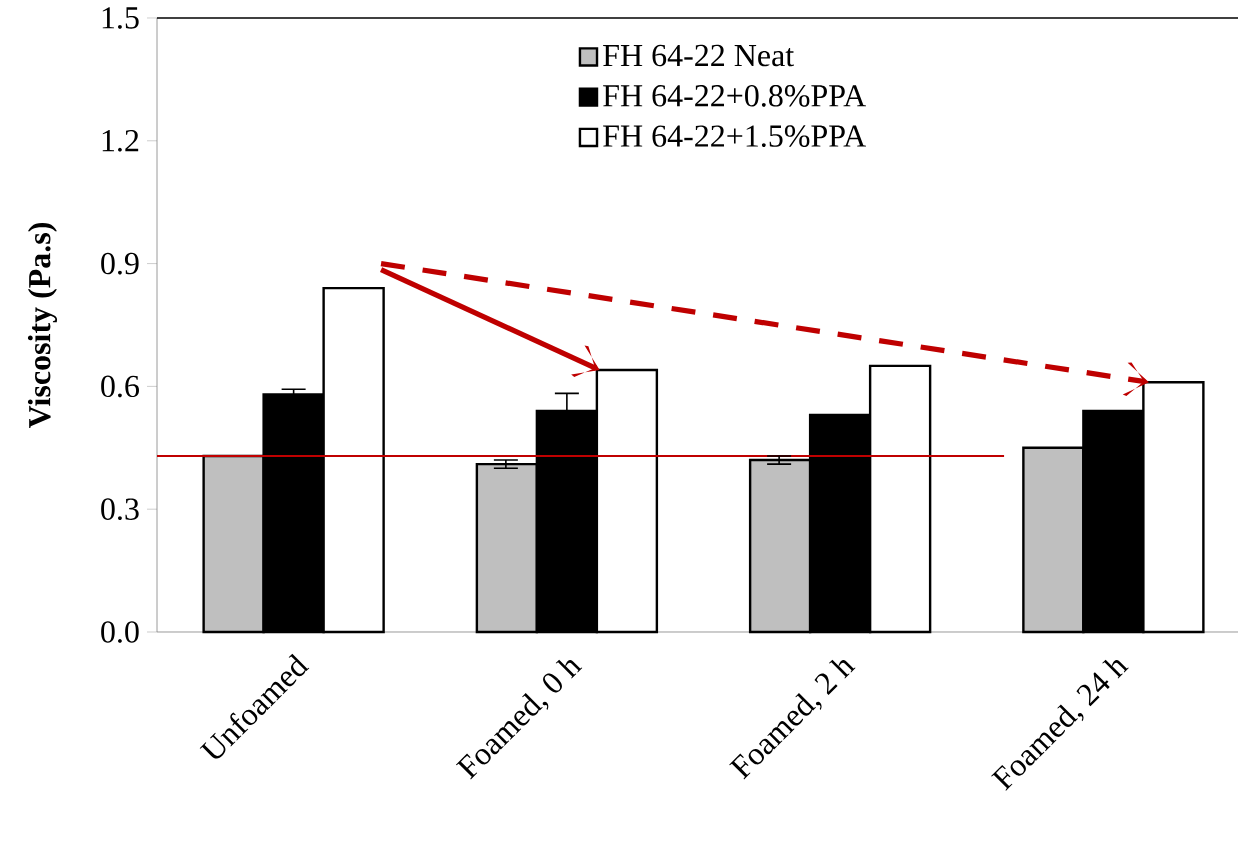  Describe the element at coordinates (698, 55) in the screenshot. I see `legend-label: FH 64-22 Neat` at that location.